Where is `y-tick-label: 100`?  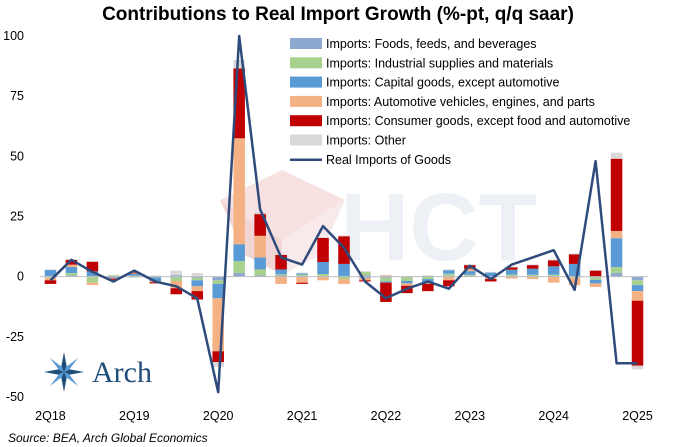 y-tick-label: 100 is located at coordinates (13, 36).